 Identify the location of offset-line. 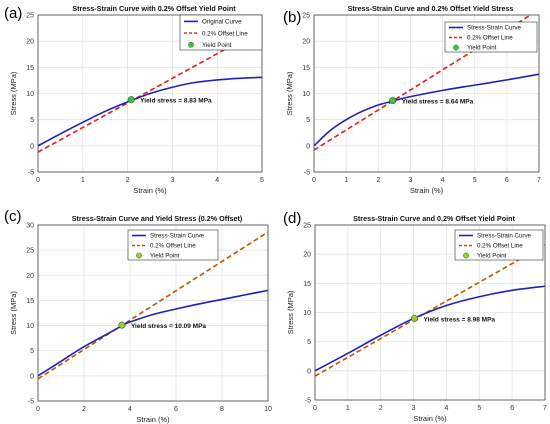
(430, 310).